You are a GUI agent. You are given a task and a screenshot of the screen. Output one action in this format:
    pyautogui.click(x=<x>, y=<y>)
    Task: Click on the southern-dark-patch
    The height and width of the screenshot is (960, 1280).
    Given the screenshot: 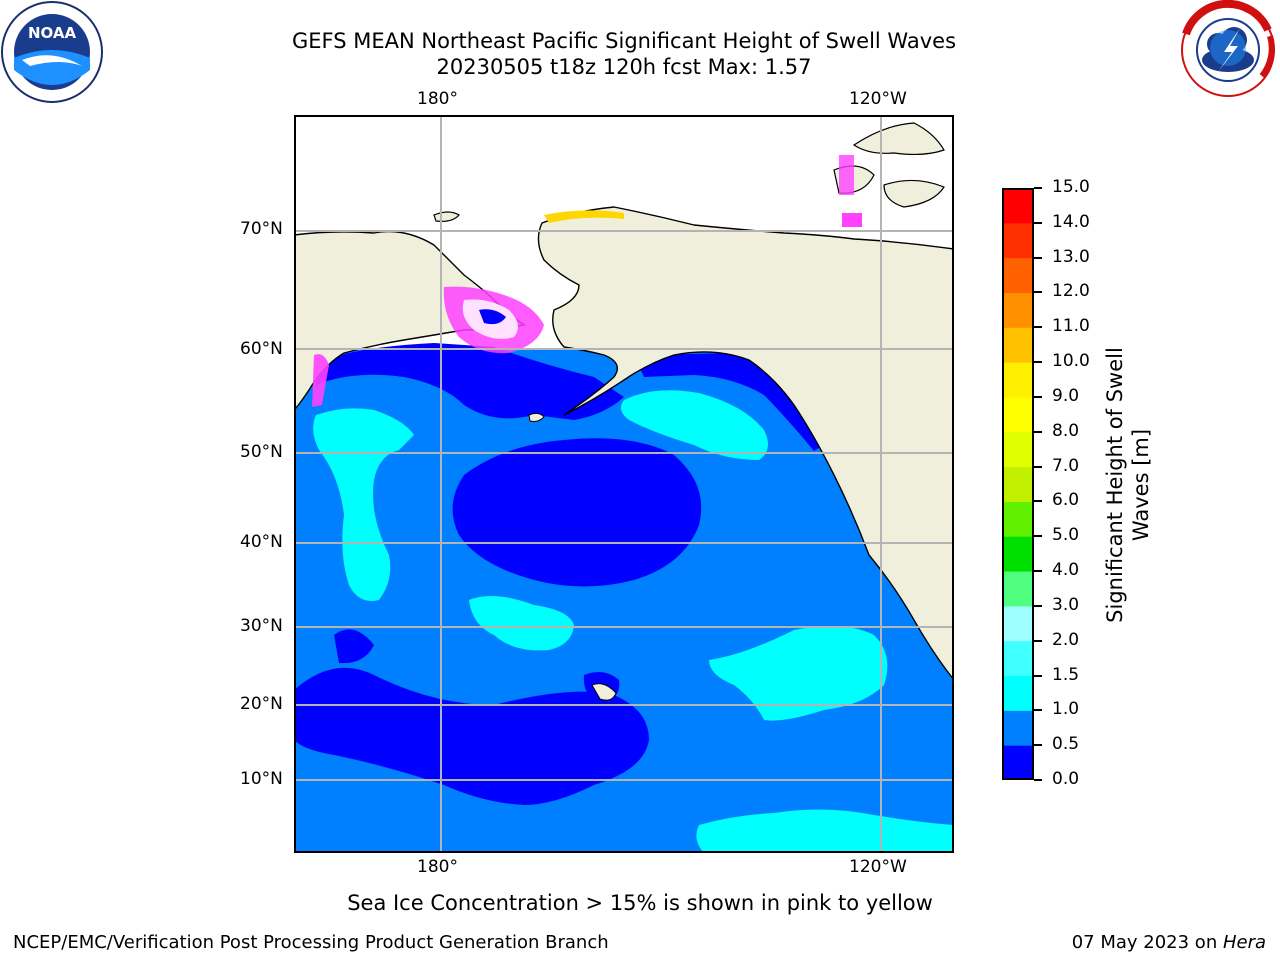 What is the action you would take?
    pyautogui.click(x=354, y=646)
    